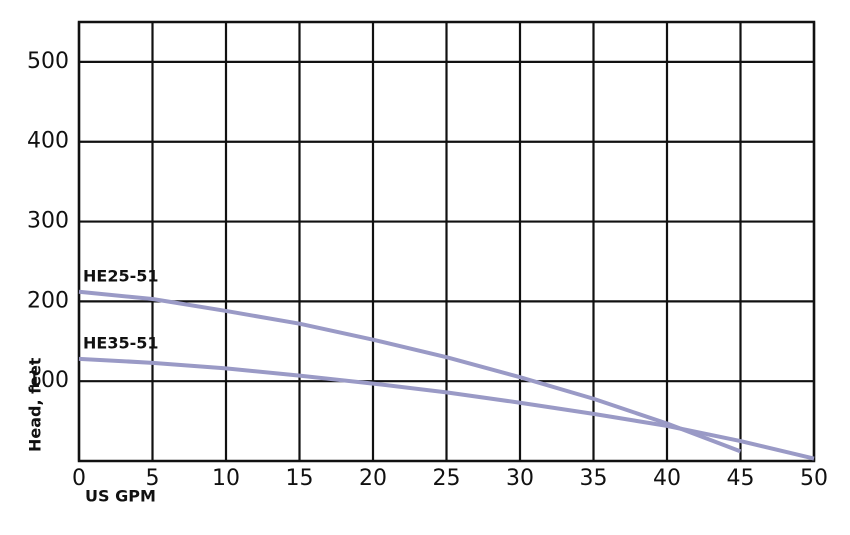 The image size is (850, 535). Describe the element at coordinates (120, 496) in the screenshot. I see `x-axis-label: US GPM` at that location.